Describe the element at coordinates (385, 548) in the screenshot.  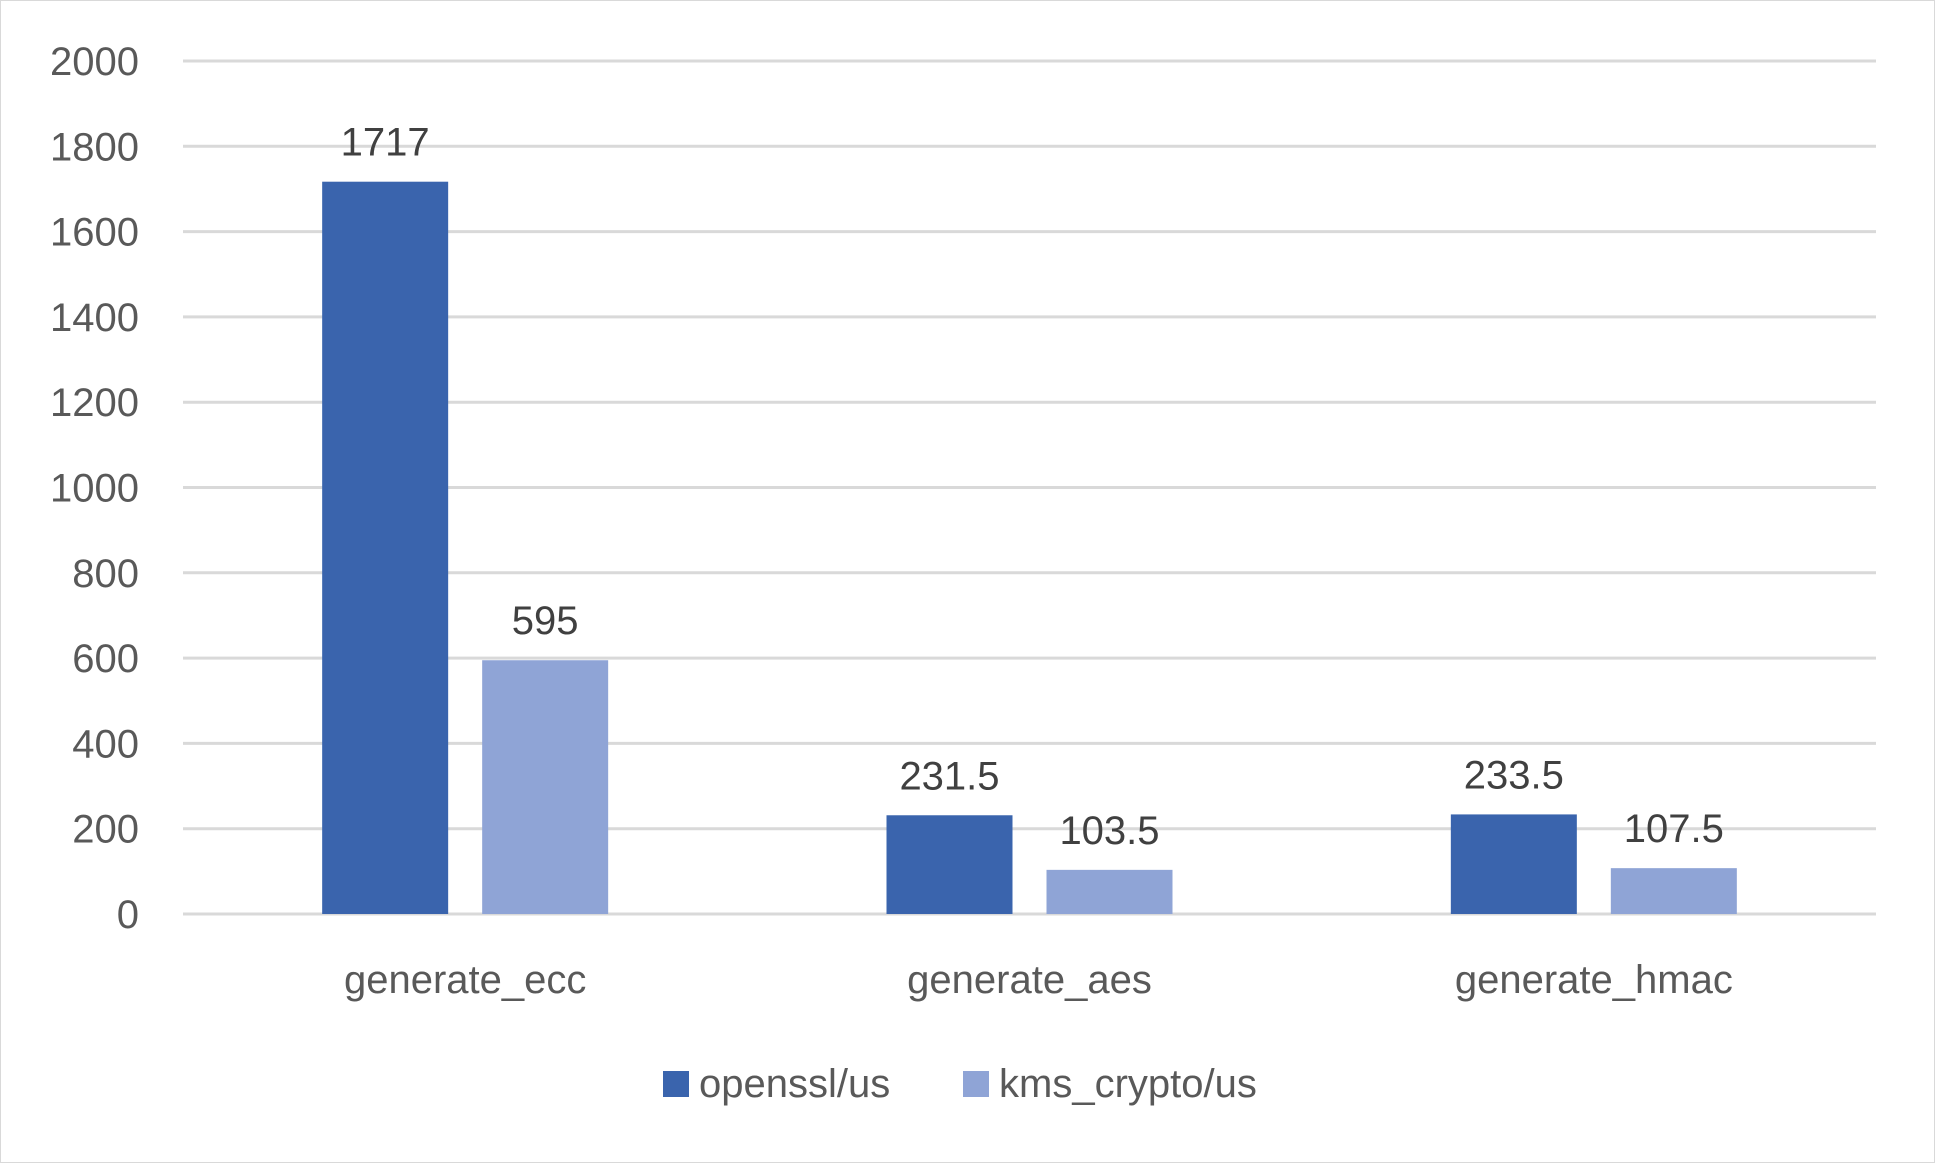
I see `bar-openssl-us-generate-ecc` at that location.